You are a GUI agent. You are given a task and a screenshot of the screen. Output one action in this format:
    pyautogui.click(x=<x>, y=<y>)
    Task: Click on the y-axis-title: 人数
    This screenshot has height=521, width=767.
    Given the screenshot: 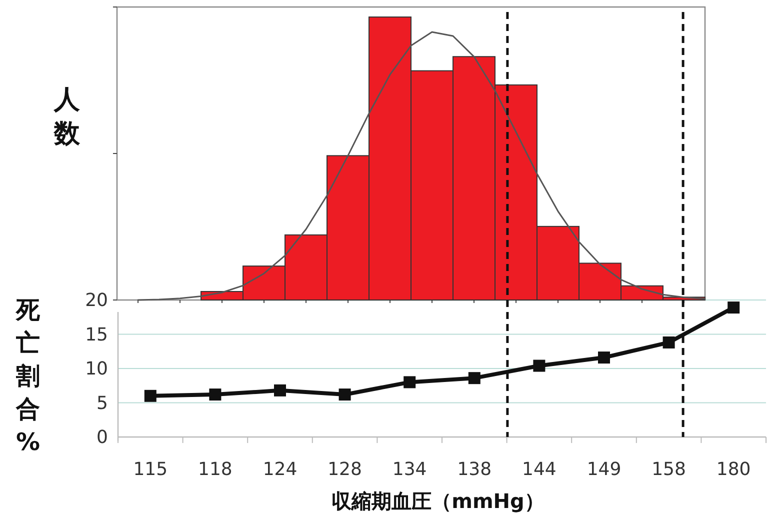 What is the action you would take?
    pyautogui.click(x=67, y=117)
    